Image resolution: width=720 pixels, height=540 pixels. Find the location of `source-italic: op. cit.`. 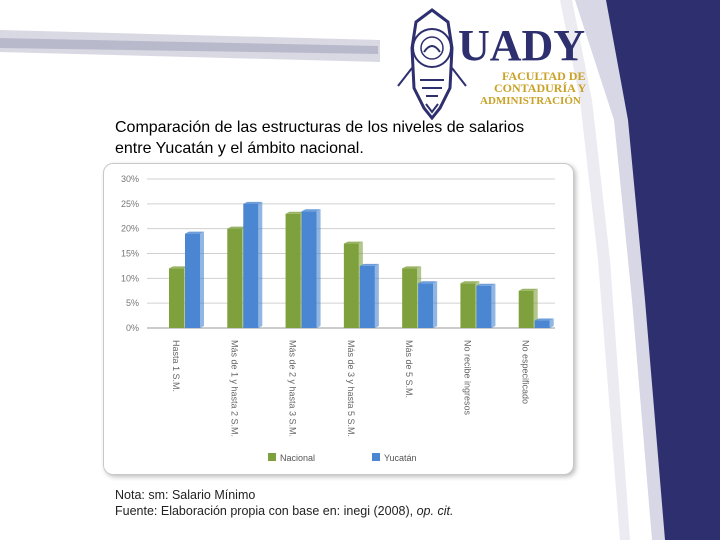

source-italic: op. cit. is located at coordinates (435, 511).